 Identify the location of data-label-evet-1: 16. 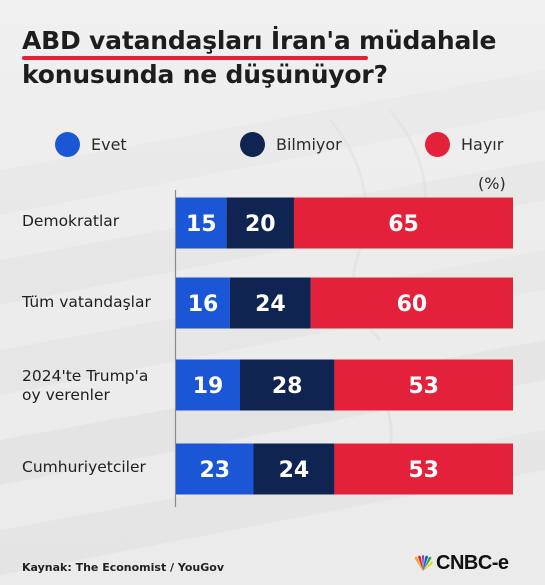
(203, 304).